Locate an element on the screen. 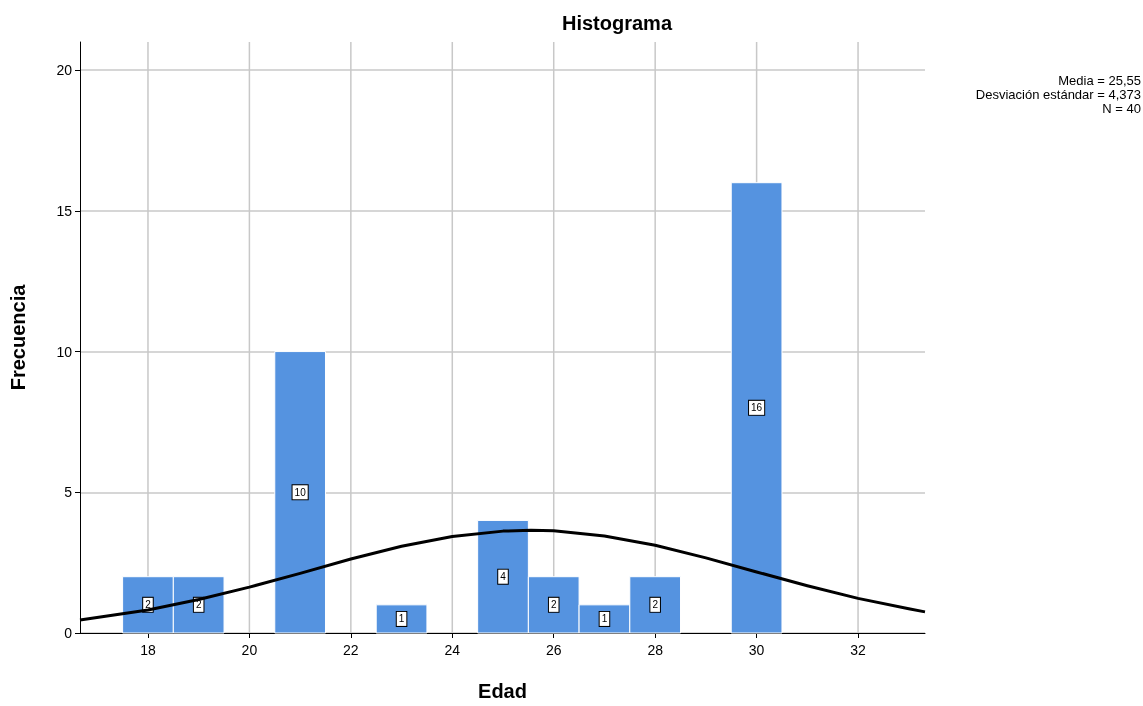 Image resolution: width=1143 pixels, height=706 pixels. x-tick-label: 18 is located at coordinates (148, 650).